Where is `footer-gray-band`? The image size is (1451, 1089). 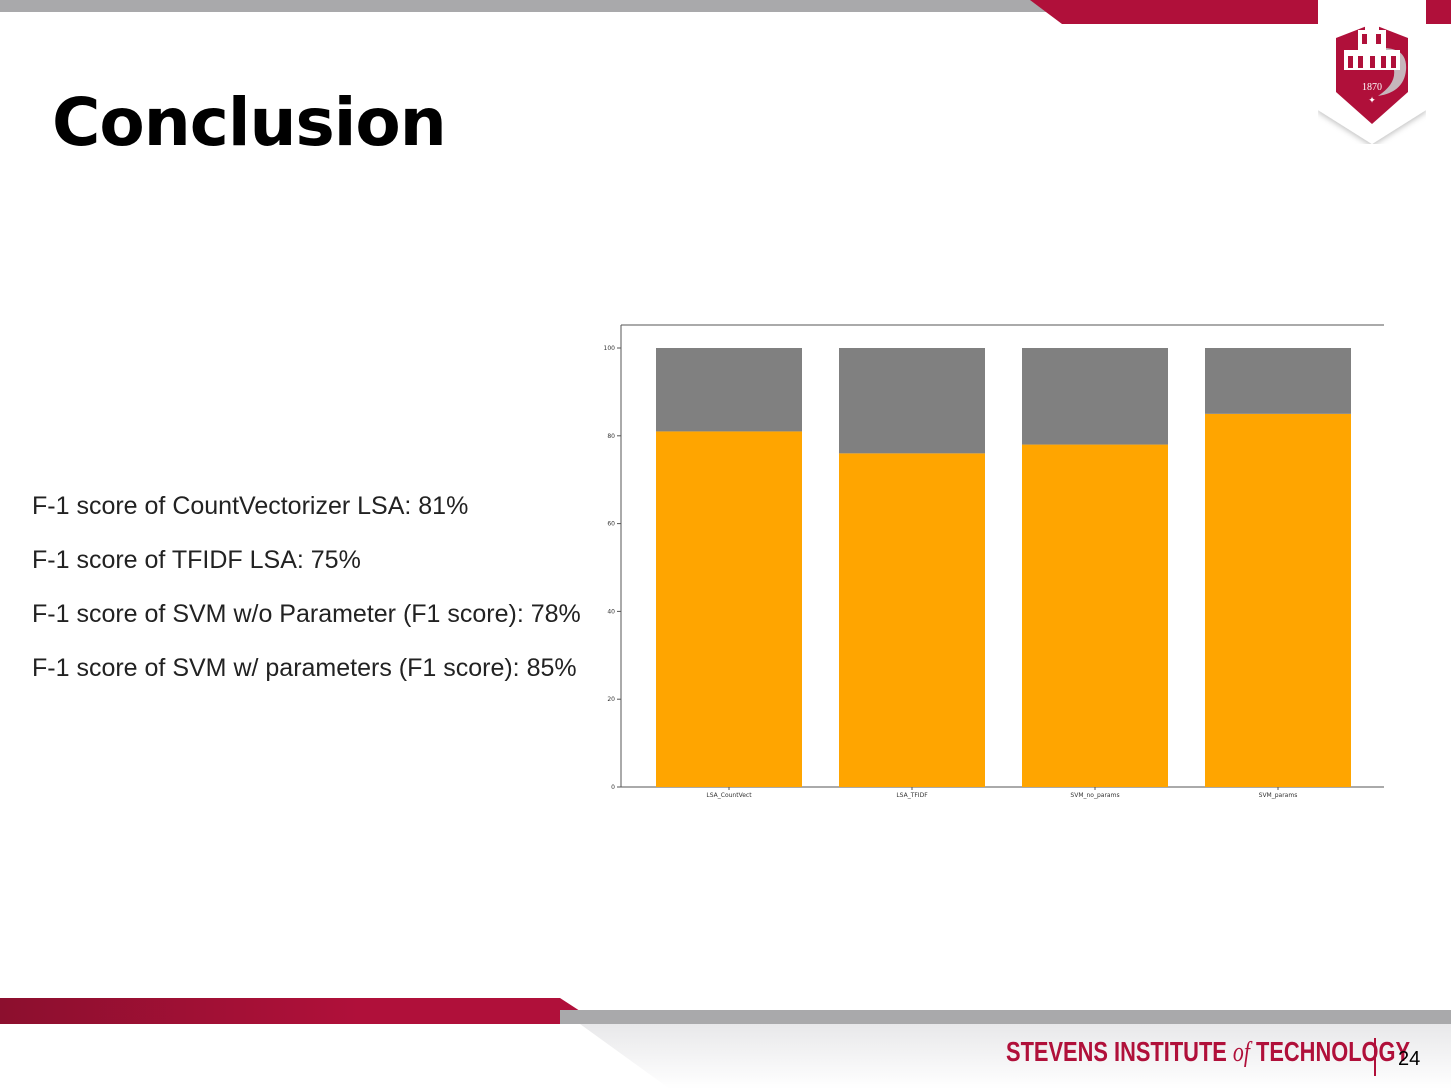
footer-gray-band is located at coordinates (1005, 1017).